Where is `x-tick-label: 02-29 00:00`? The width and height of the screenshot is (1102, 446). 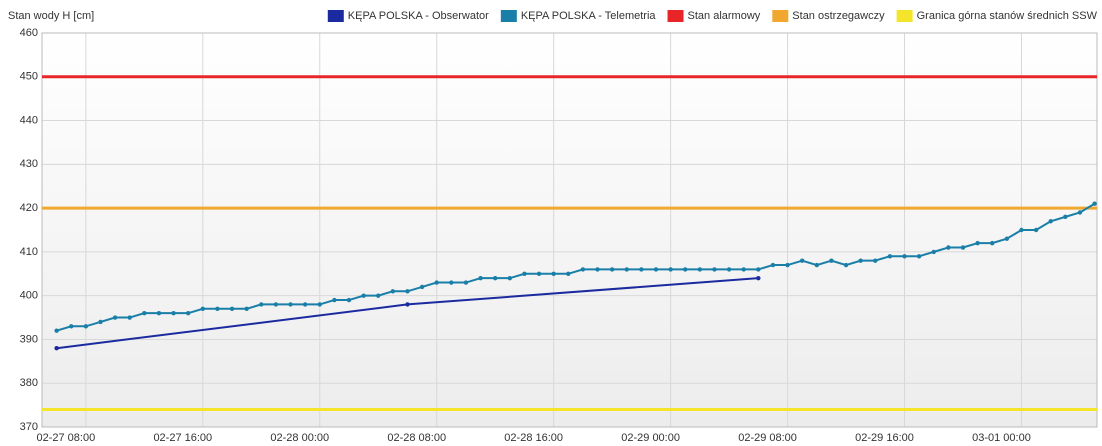
x-tick-label: 02-29 00:00 is located at coordinates (650, 438).